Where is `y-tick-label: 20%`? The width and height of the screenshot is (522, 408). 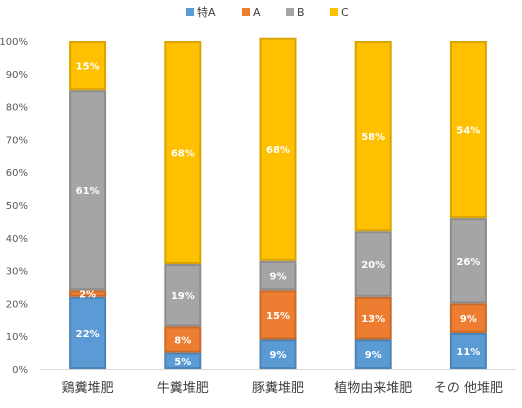 y-tick-label: 20% is located at coordinates (17, 304).